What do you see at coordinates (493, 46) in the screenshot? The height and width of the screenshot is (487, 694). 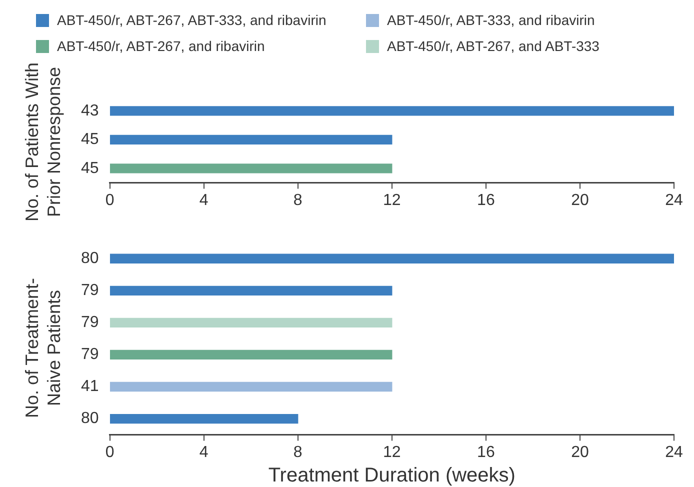 I see `legend-label: ABT-450/r, ABT-267, and ABT-333` at bounding box center [493, 46].